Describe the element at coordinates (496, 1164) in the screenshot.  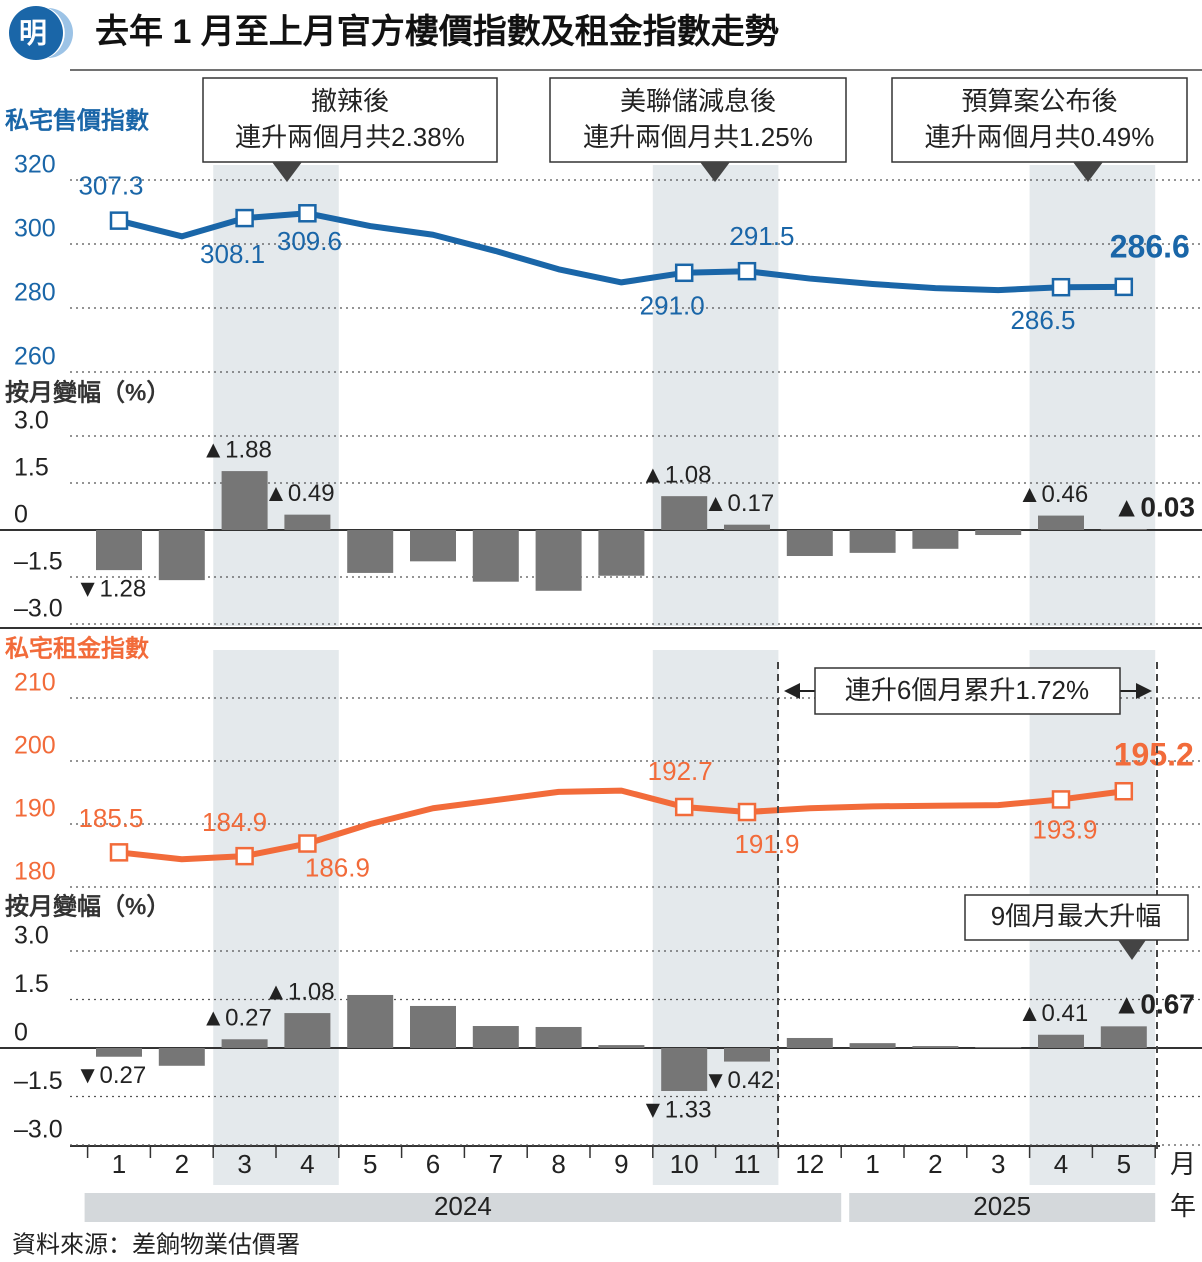
I see `x-tick-label: 7` at that location.